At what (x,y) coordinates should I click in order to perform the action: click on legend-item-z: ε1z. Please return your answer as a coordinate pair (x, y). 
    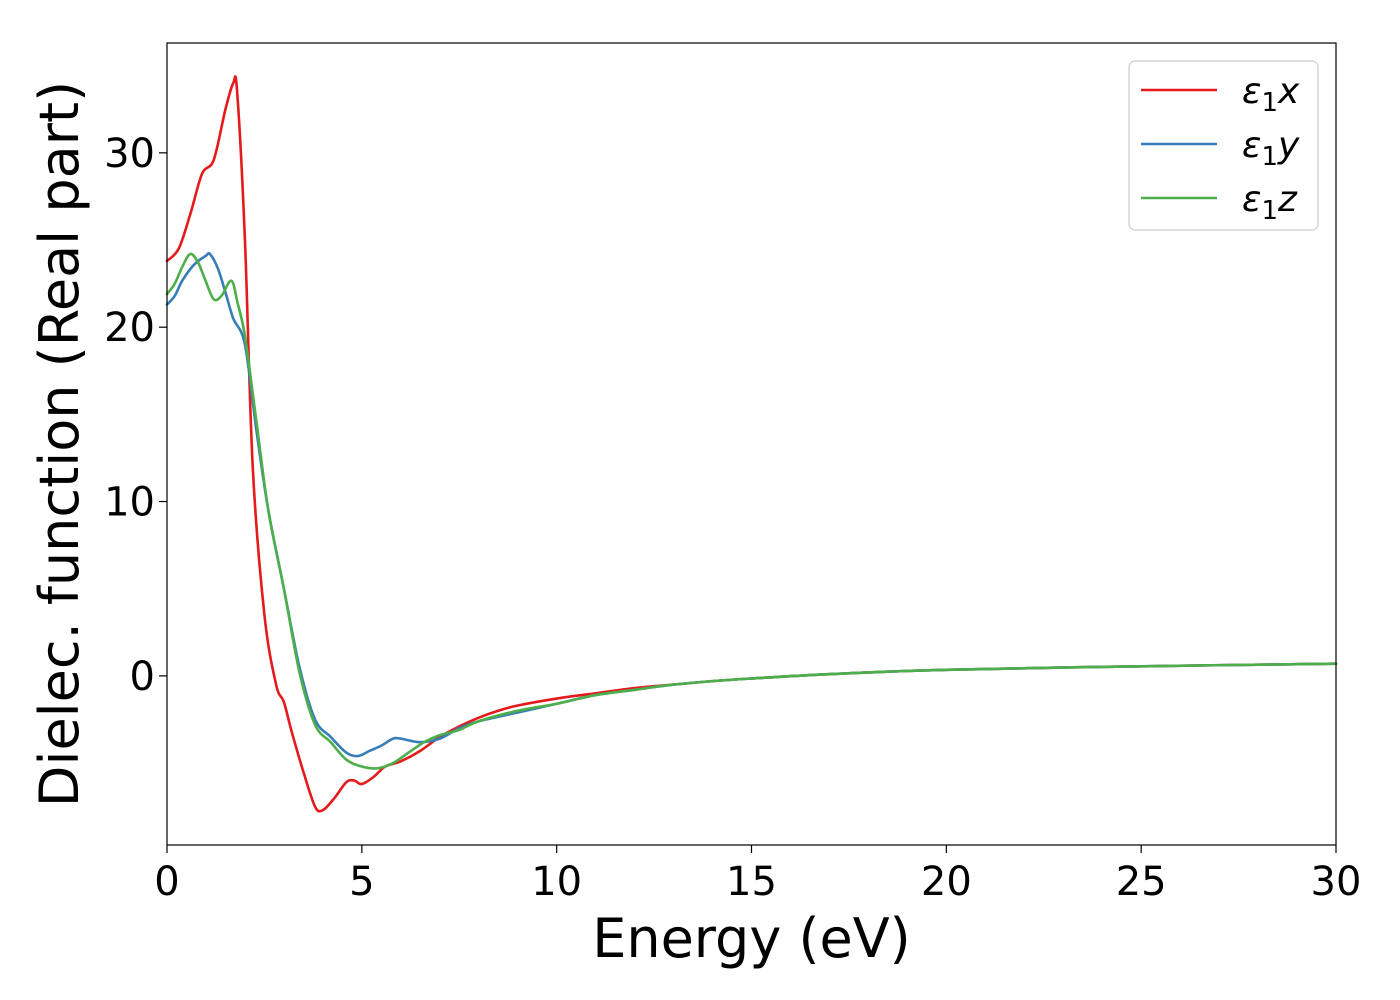
    Looking at the image, I should click on (1219, 202).